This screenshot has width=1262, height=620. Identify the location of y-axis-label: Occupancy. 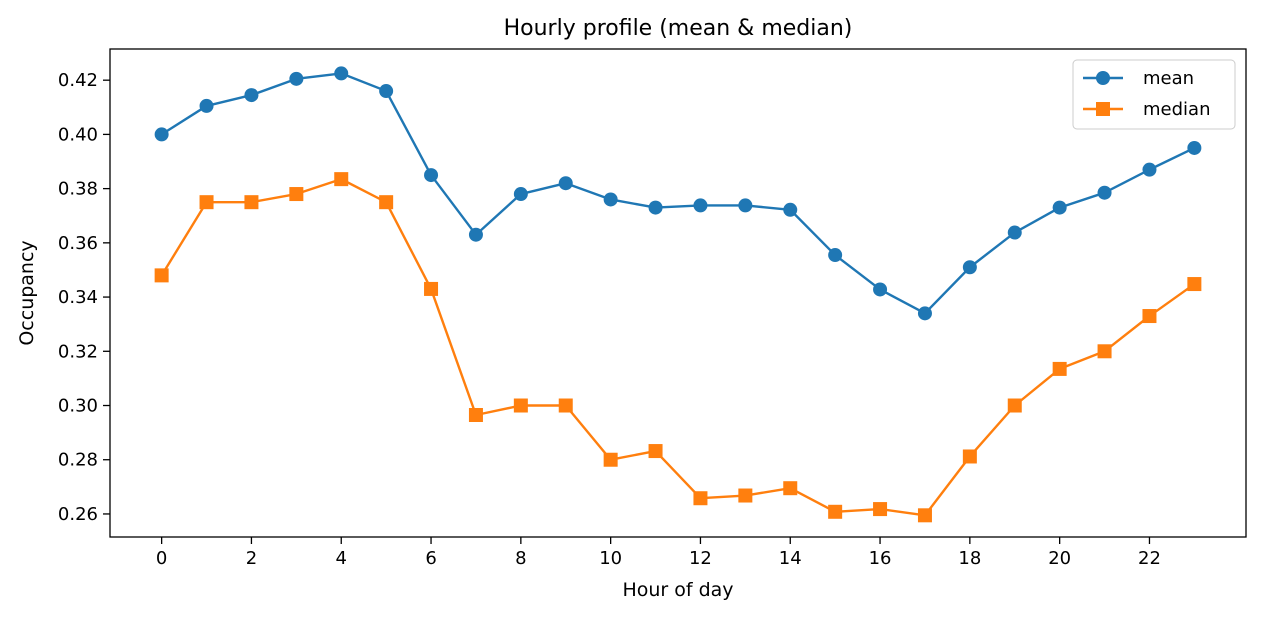
(27, 292).